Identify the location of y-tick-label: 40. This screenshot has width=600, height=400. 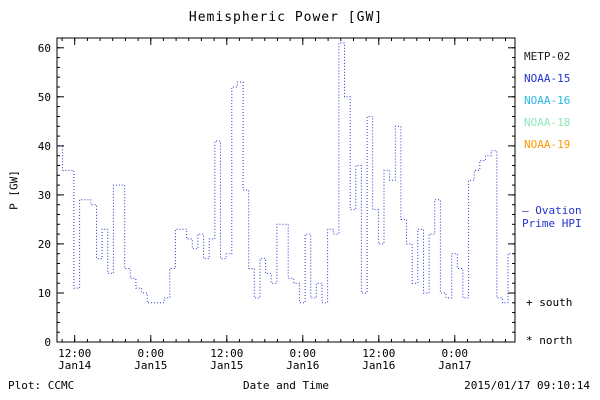
(44, 146).